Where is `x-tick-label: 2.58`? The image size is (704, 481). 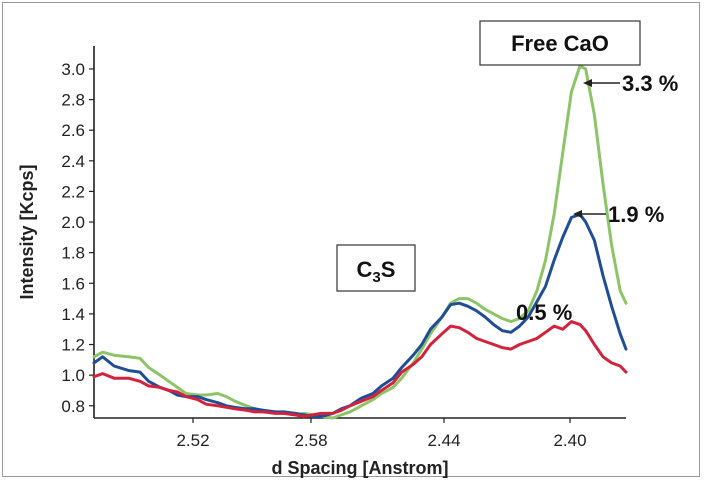 x-tick-label: 2.58 is located at coordinates (310, 440).